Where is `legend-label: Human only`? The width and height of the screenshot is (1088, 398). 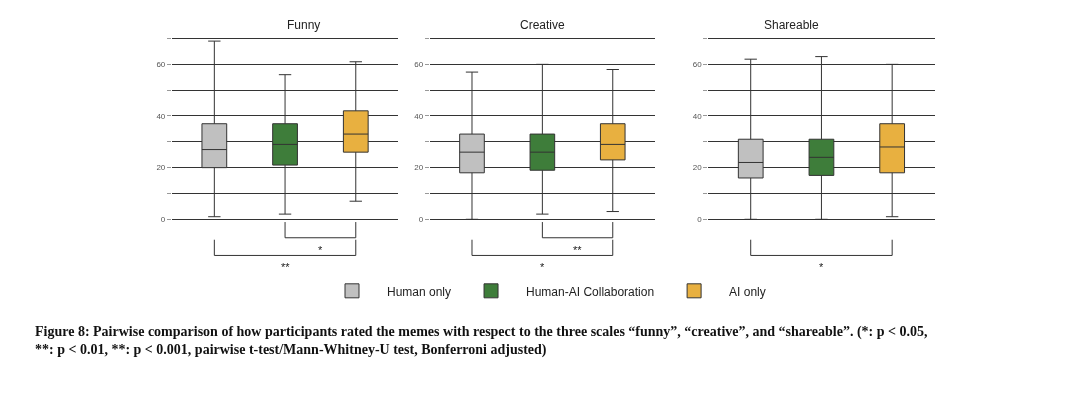
legend-label: Human only is located at coordinates (419, 291).